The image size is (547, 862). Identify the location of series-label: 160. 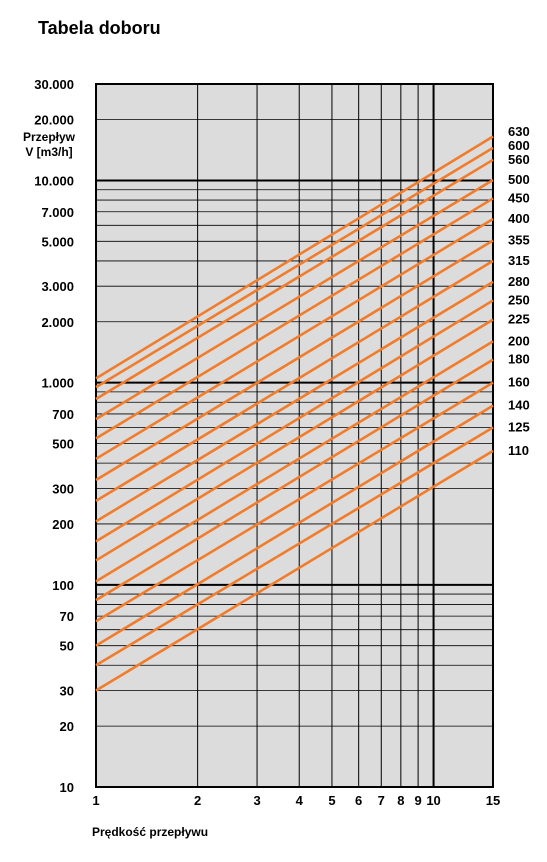
(519, 382).